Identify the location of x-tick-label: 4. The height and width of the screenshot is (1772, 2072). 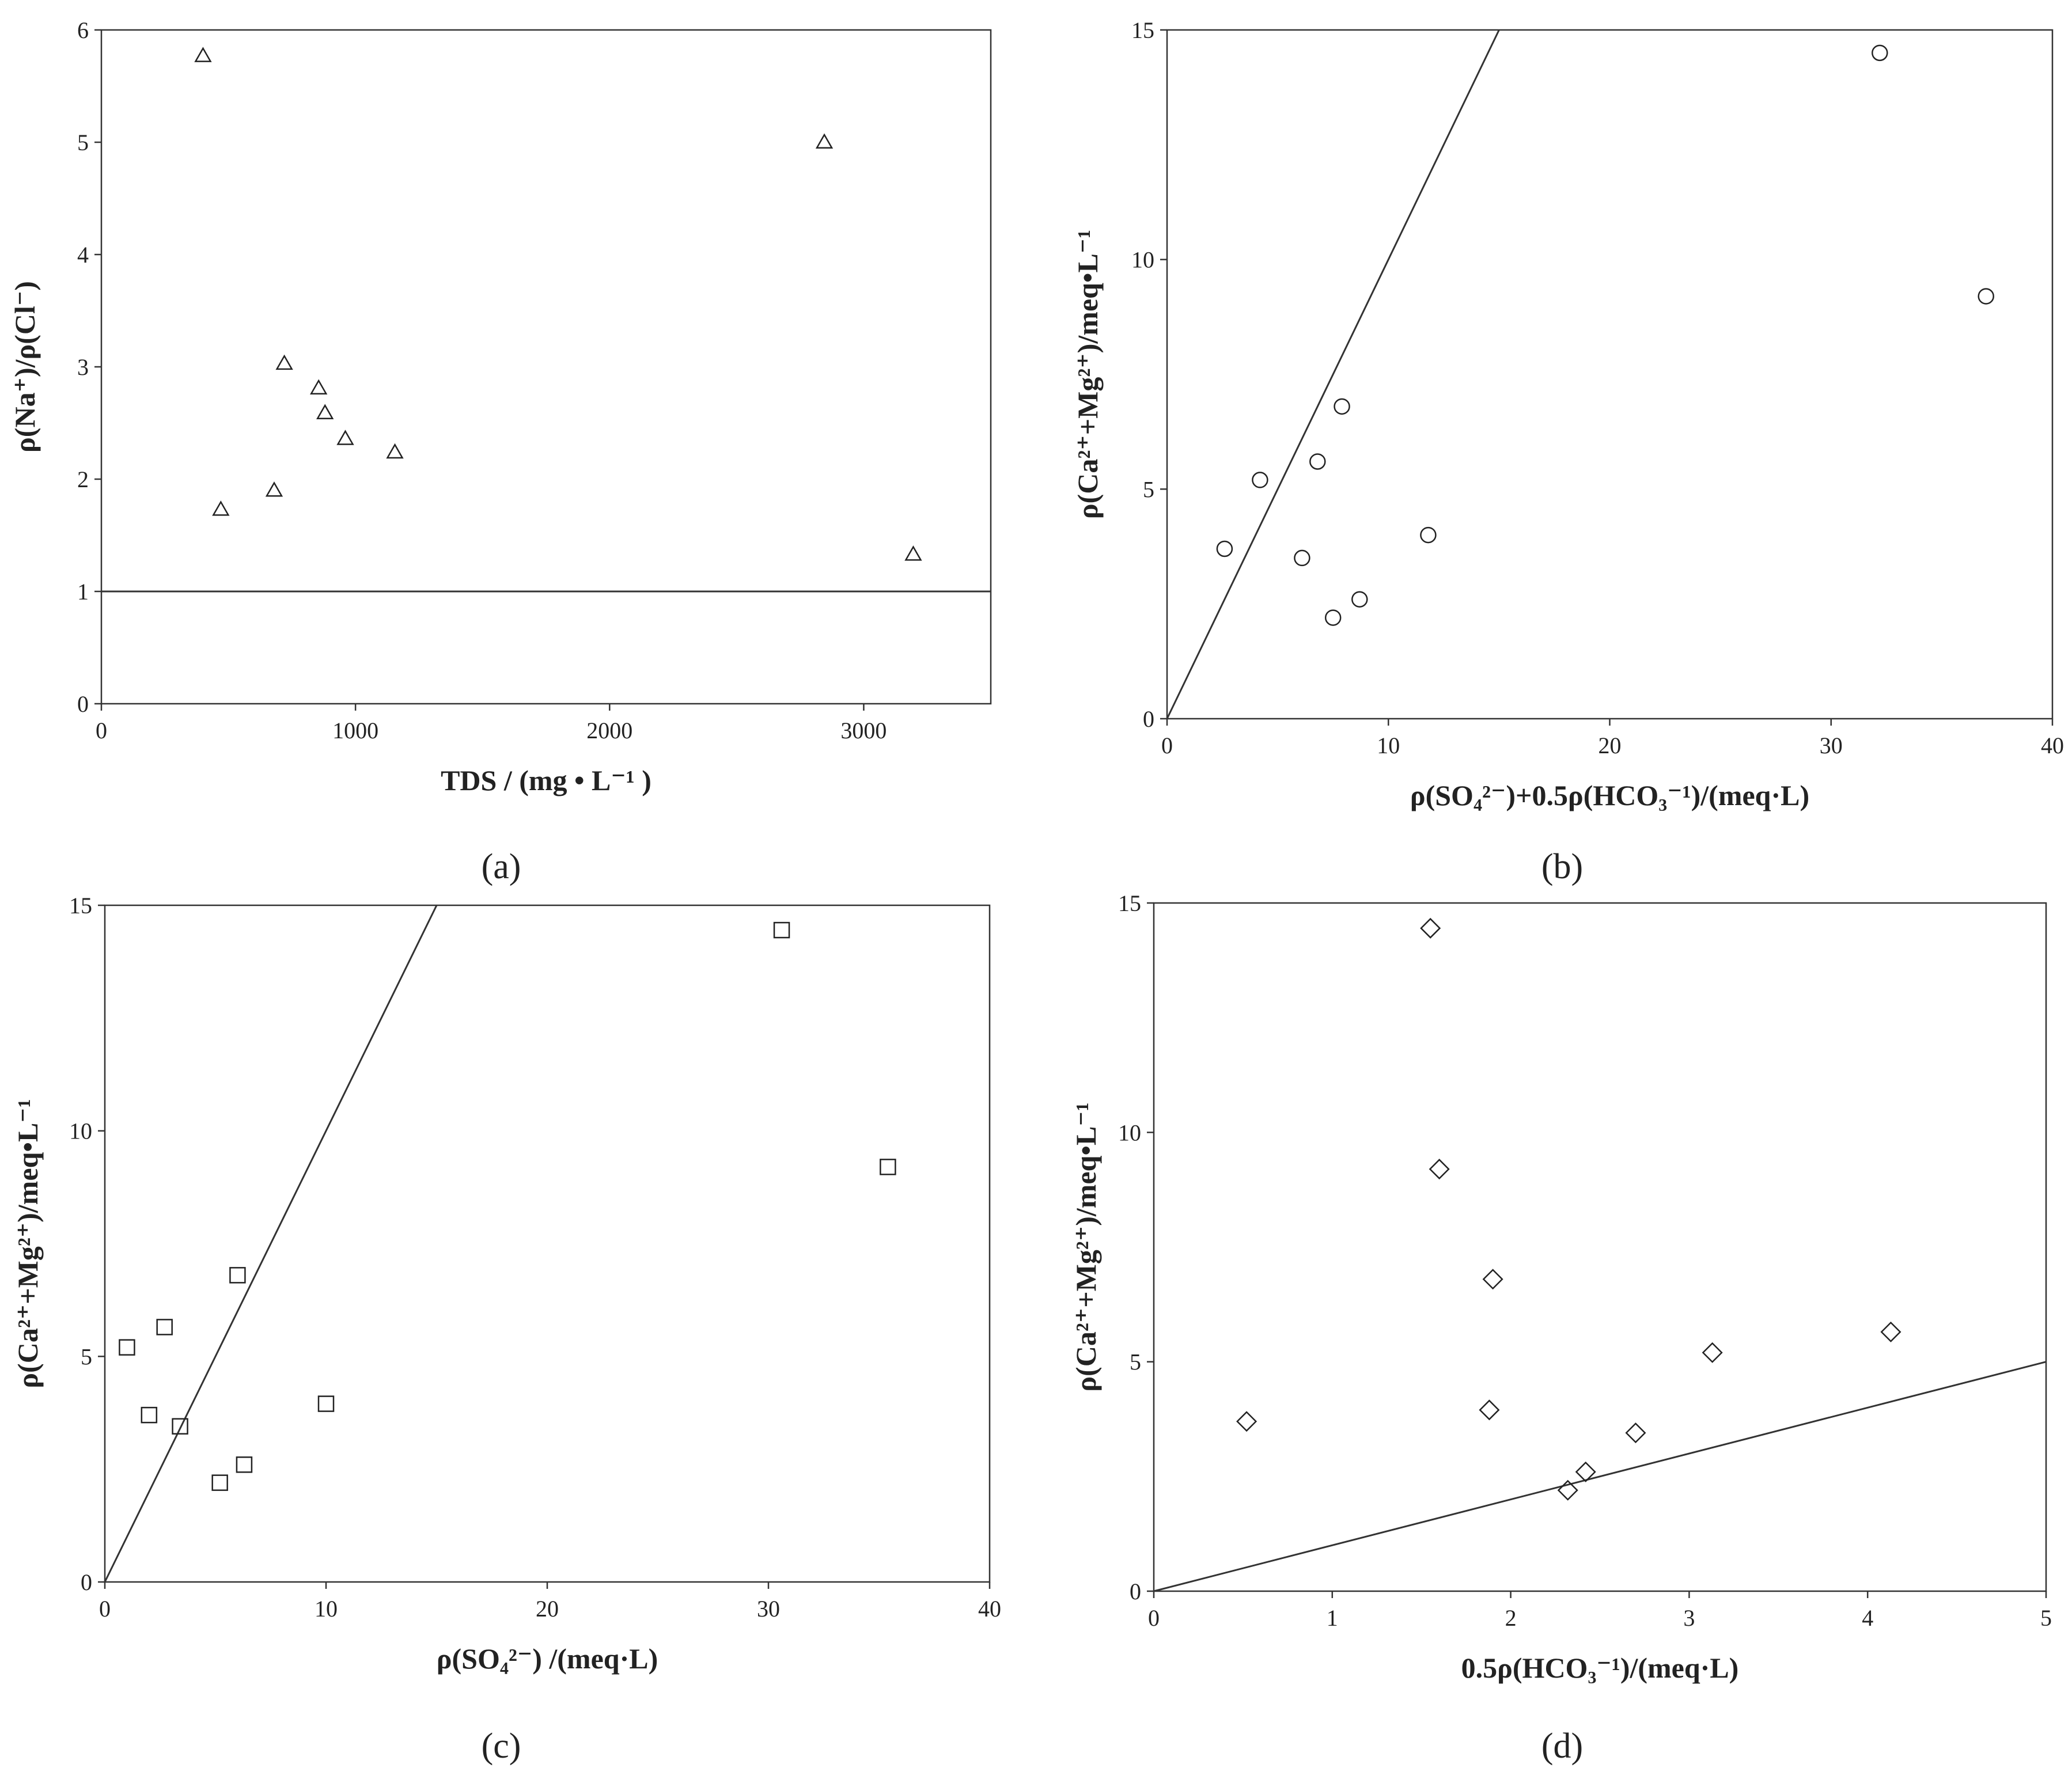
(1868, 1618).